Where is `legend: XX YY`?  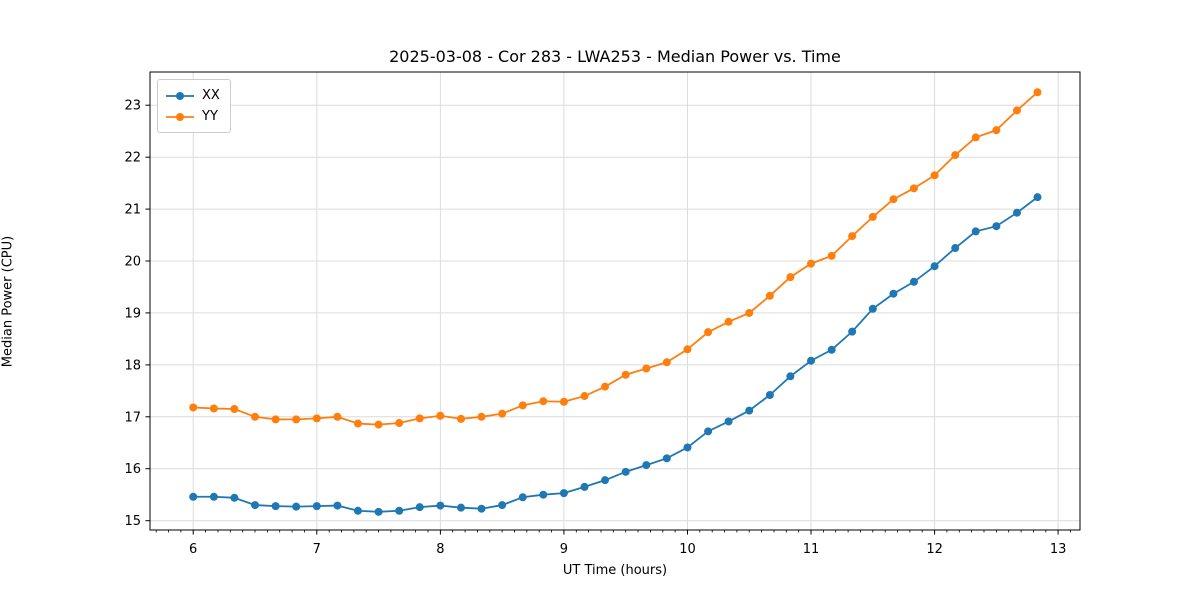 legend: XX YY is located at coordinates (194, 106).